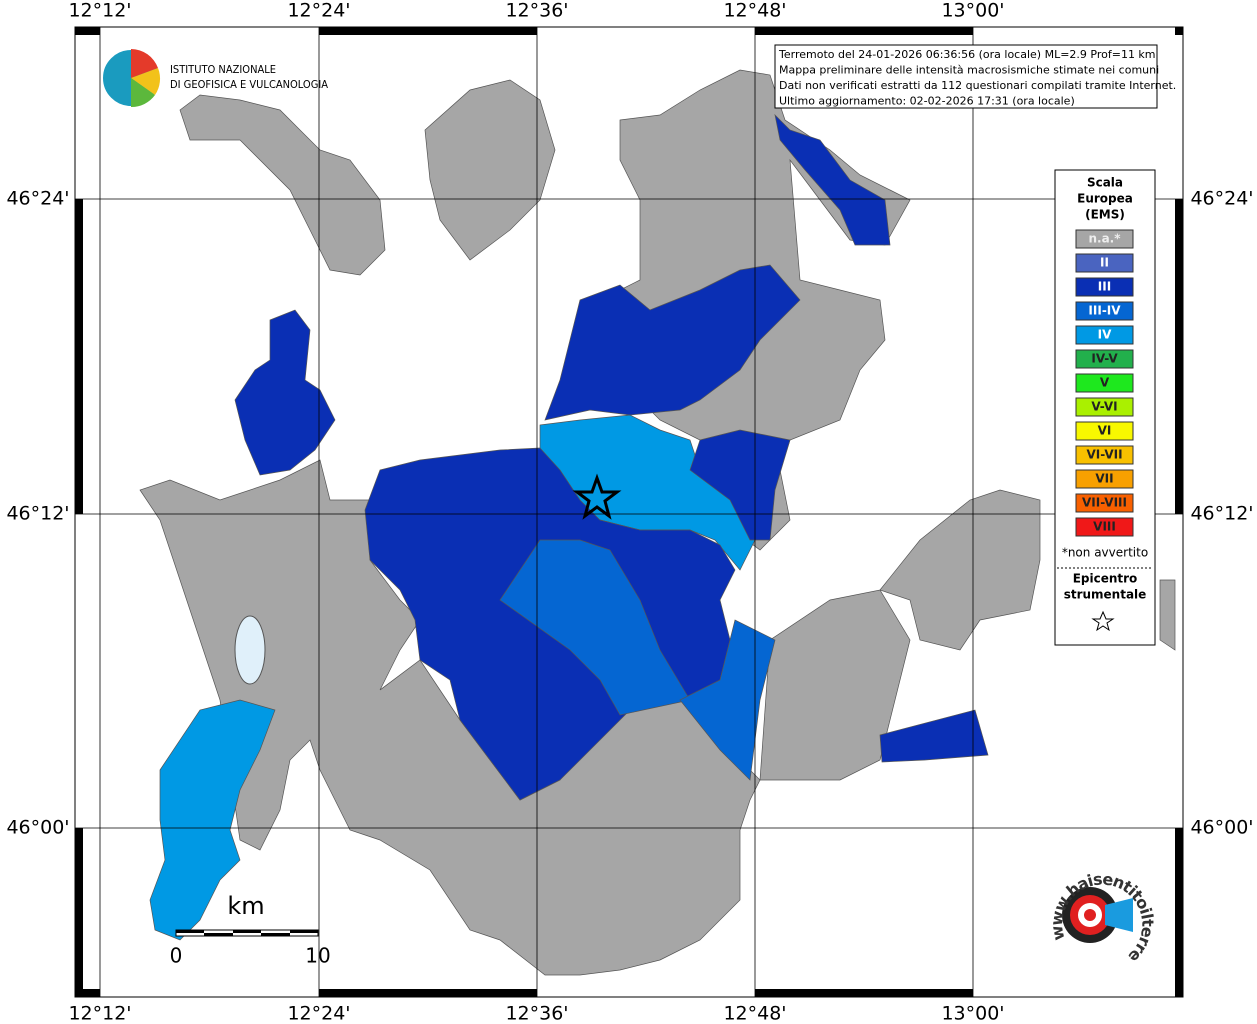  I want to click on legend-note: *non avvertito, so click(1105, 553).